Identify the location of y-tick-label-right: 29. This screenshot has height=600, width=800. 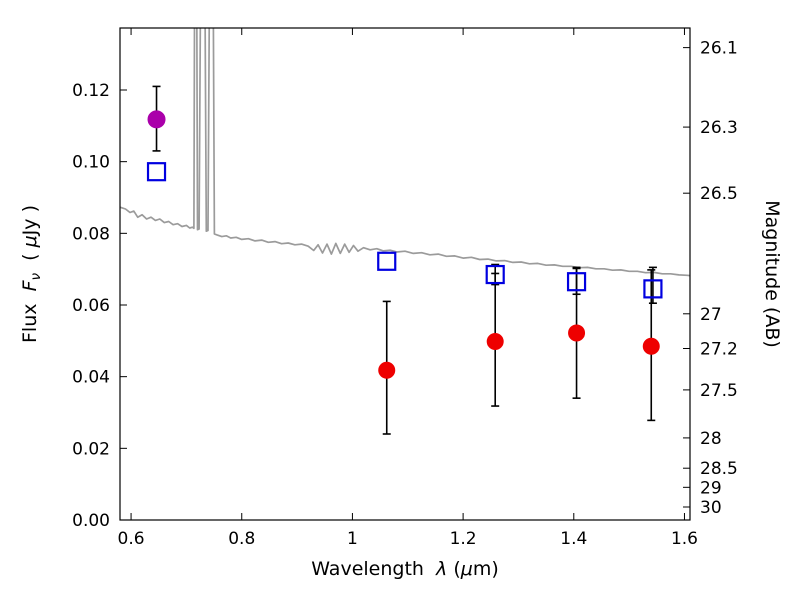
(711, 488).